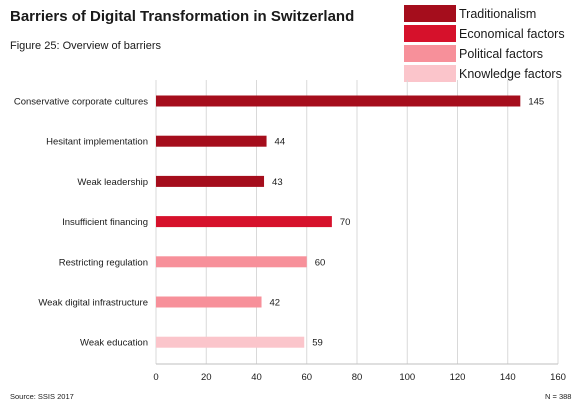  Describe the element at coordinates (430, 13) in the screenshot. I see `legend-swatch-traditionalism` at that location.